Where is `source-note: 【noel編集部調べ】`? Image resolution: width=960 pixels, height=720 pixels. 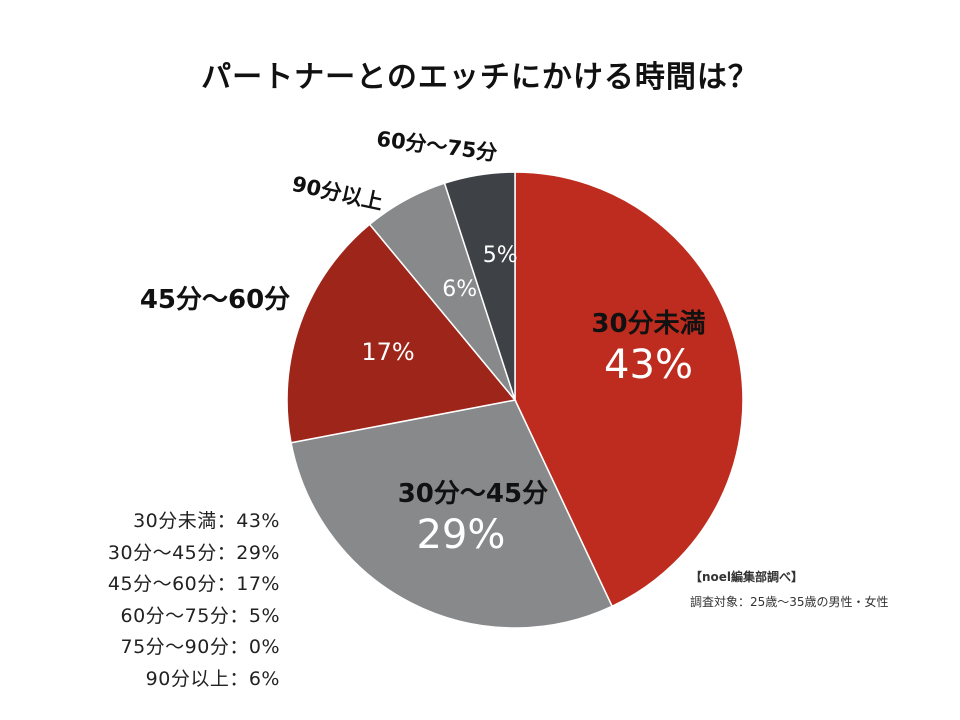
source-note: 【noel編集部調べ】 is located at coordinates (747, 577).